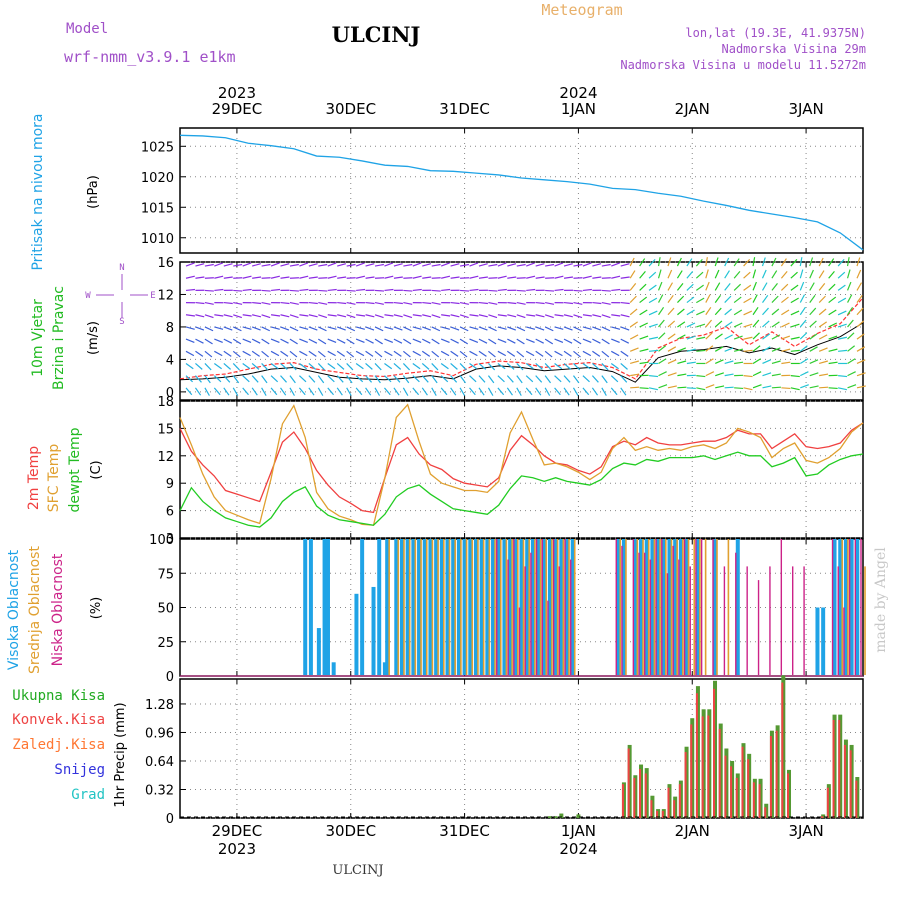 The width and height of the screenshot is (900, 900). I want to click on precip-ylabel-frz: Zaledj.Kisa, so click(58, 745).